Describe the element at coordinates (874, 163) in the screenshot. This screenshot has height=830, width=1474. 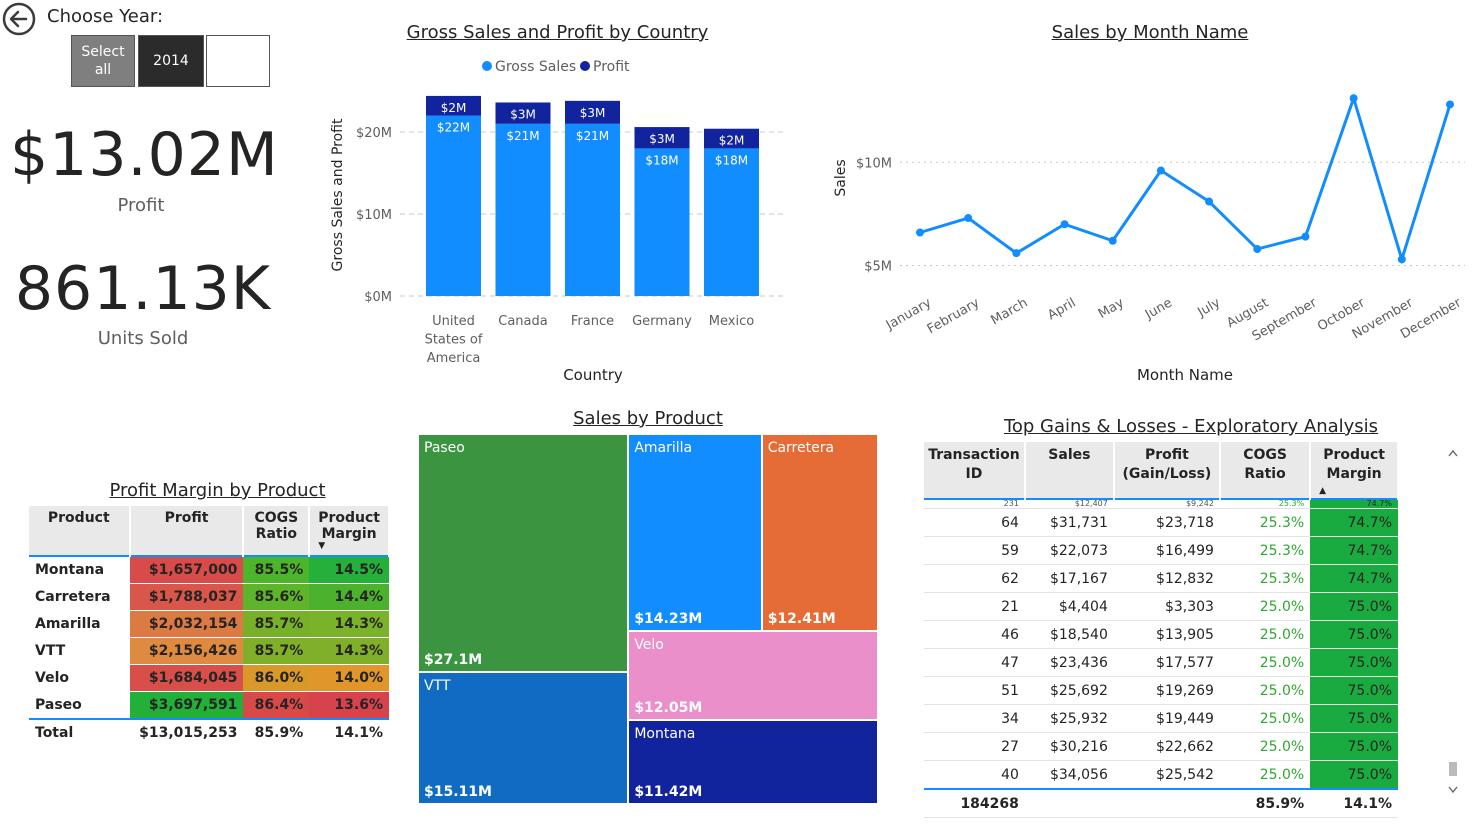
I see `y-tick-label: $10M` at that location.